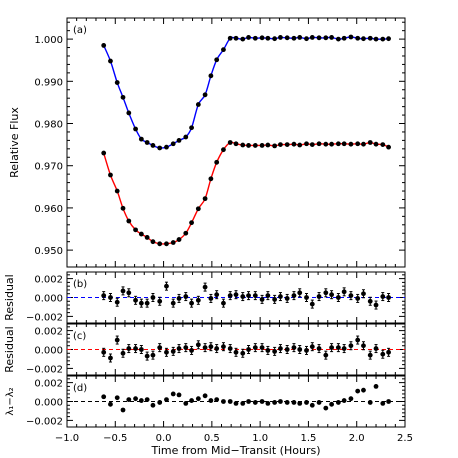 This screenshot has height=458, width=458. I want to click on y-tick-label: 0.000, so click(48, 403).